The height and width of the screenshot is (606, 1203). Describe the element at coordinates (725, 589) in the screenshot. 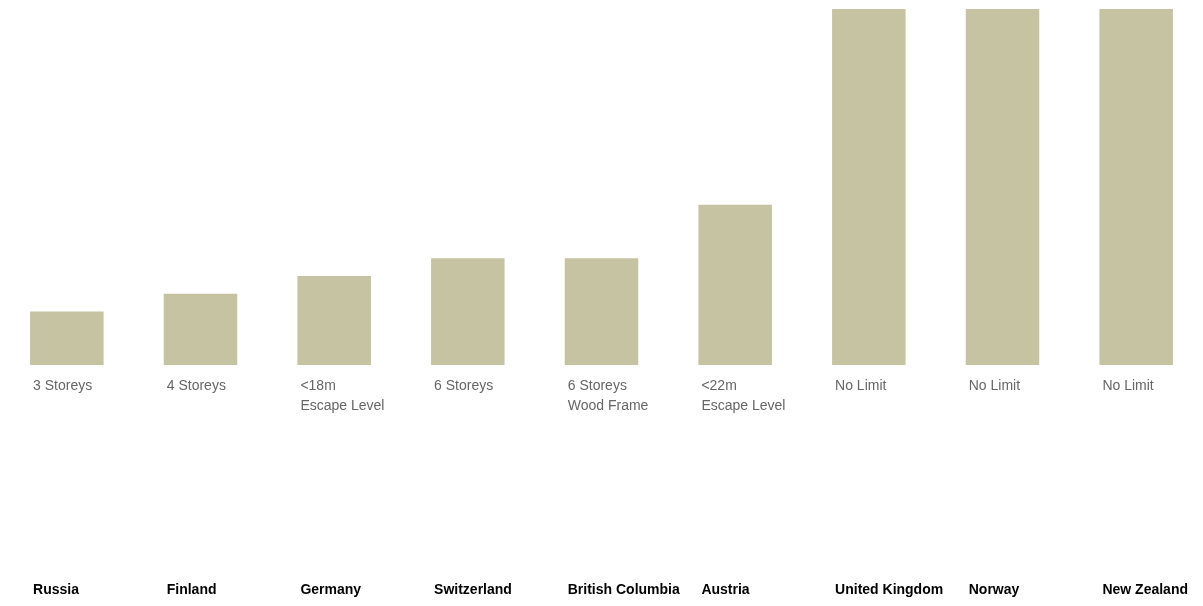

I see `x-tick-label: Austria` at that location.